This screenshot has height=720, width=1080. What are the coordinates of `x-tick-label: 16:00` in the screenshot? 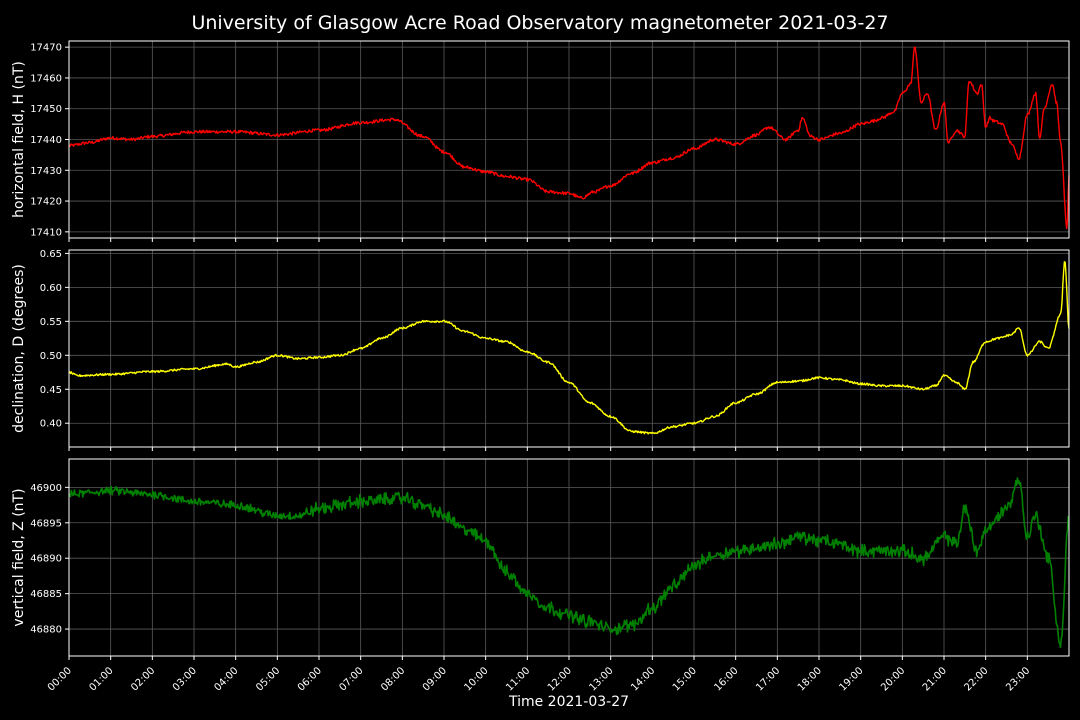 It's located at (727, 679).